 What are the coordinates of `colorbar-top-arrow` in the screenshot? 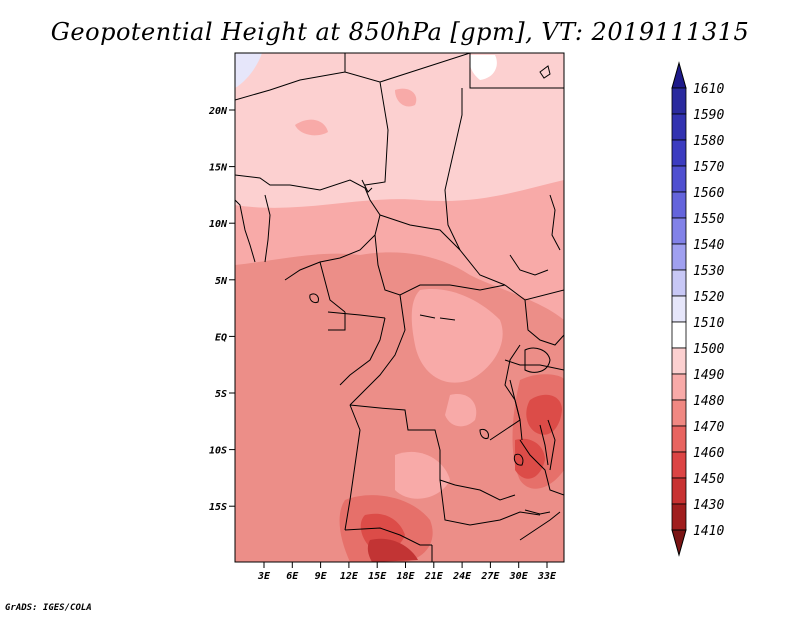 It's located at (679, 75).